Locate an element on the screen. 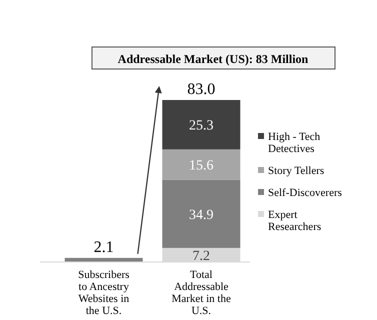  chart-title: Addressable Market (US): 83 Million is located at coordinates (213, 59).